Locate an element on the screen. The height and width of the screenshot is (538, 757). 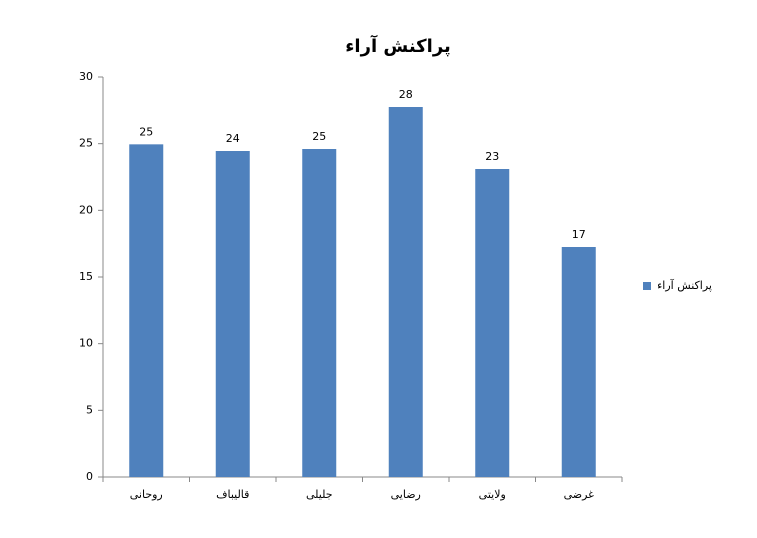
x-tick-label: ولایتی is located at coordinates (492, 494).